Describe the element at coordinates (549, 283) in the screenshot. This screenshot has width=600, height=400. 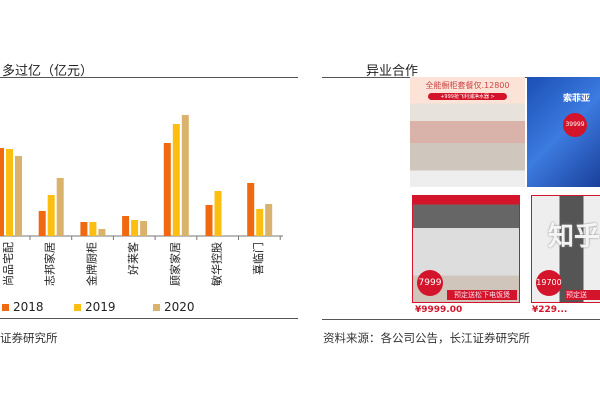
I see `card-badge: 19700` at that location.